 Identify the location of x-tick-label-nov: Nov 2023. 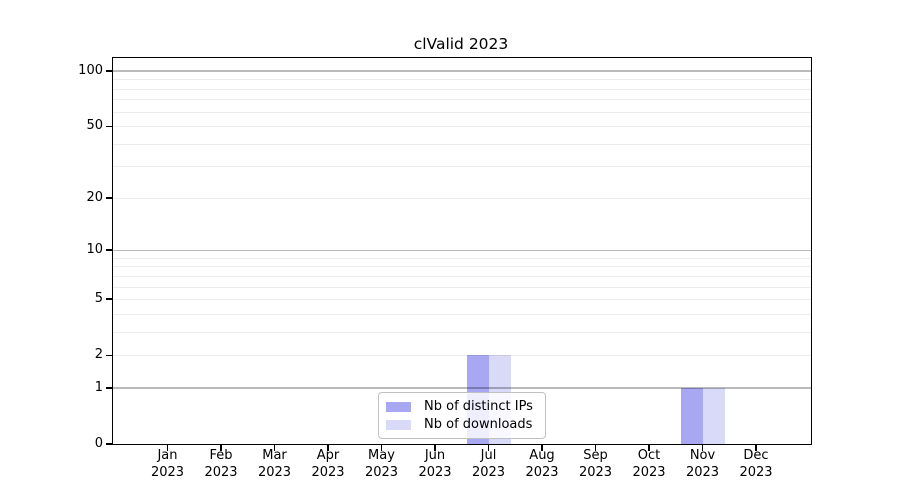
(703, 464).